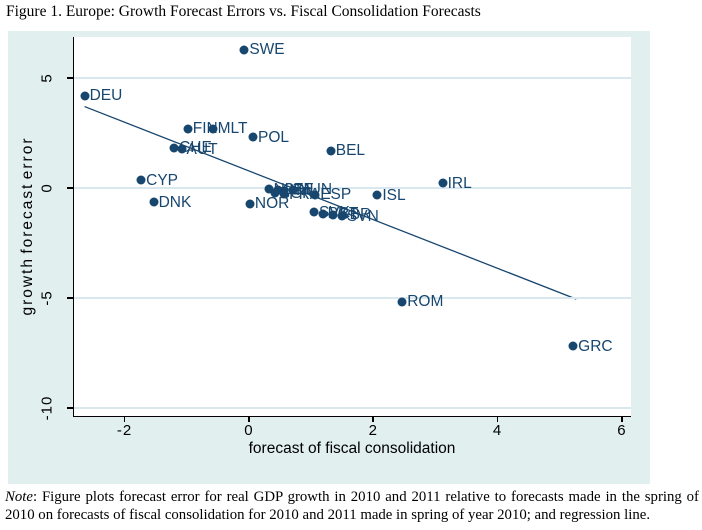 This screenshot has height=530, width=702. Describe the element at coordinates (333, 215) in the screenshot. I see `data-point-GBR` at that location.